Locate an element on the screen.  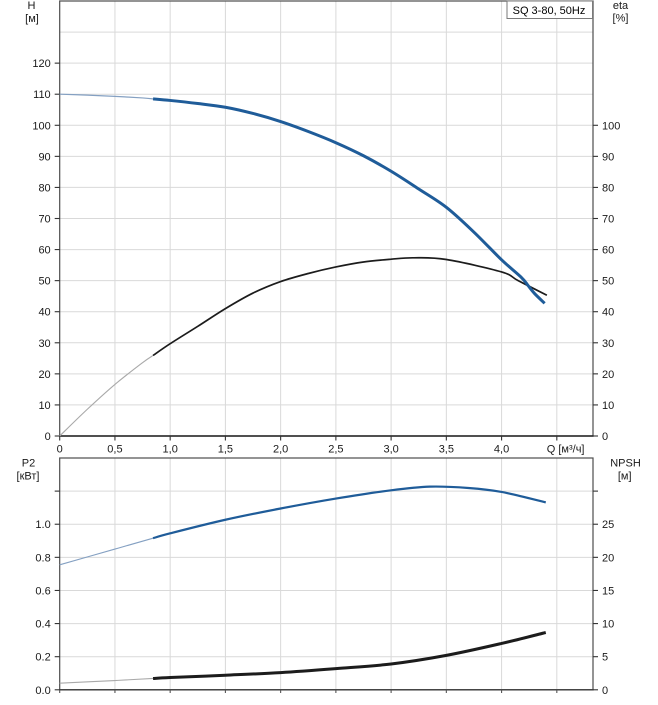
svg-text: NPSH is located at coordinates (625, 464).